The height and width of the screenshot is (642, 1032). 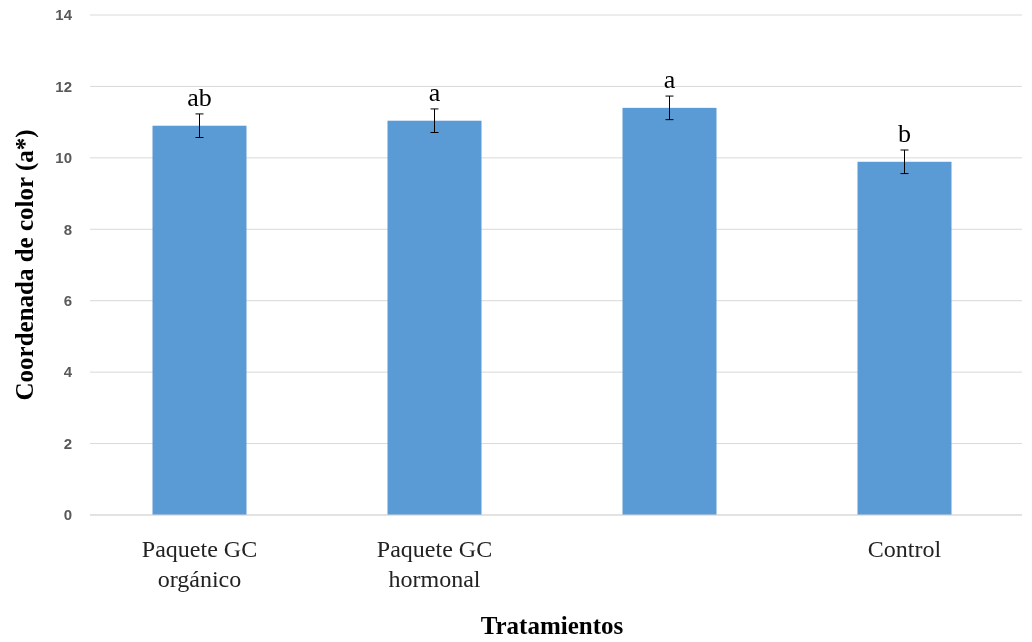 What do you see at coordinates (199, 97) in the screenshot?
I see `annotation: ab` at bounding box center [199, 97].